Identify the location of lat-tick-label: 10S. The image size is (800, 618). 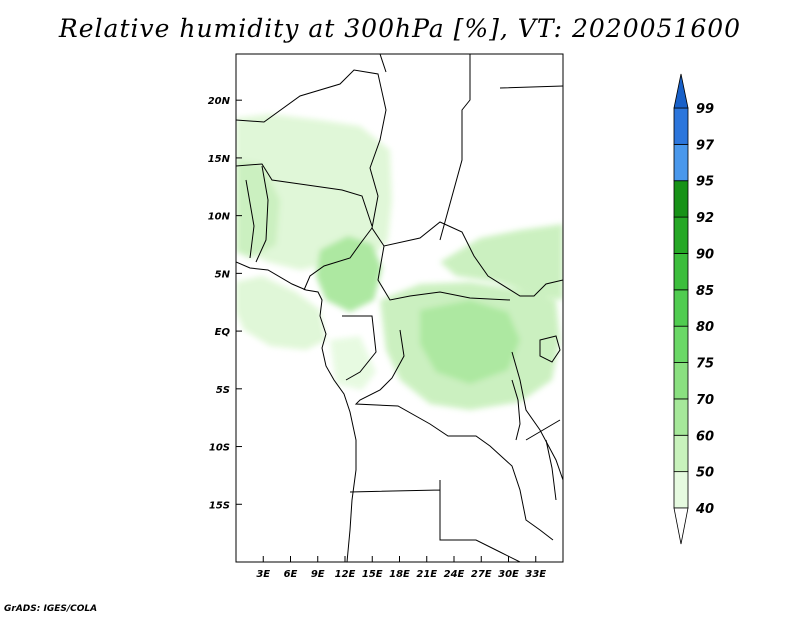
(219, 448).